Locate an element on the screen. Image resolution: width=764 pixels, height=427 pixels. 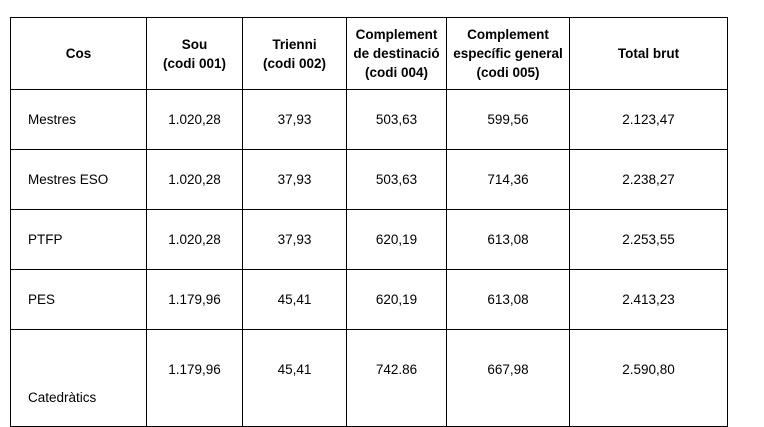
column-header: Trienni (codi 002) is located at coordinates (294, 53).